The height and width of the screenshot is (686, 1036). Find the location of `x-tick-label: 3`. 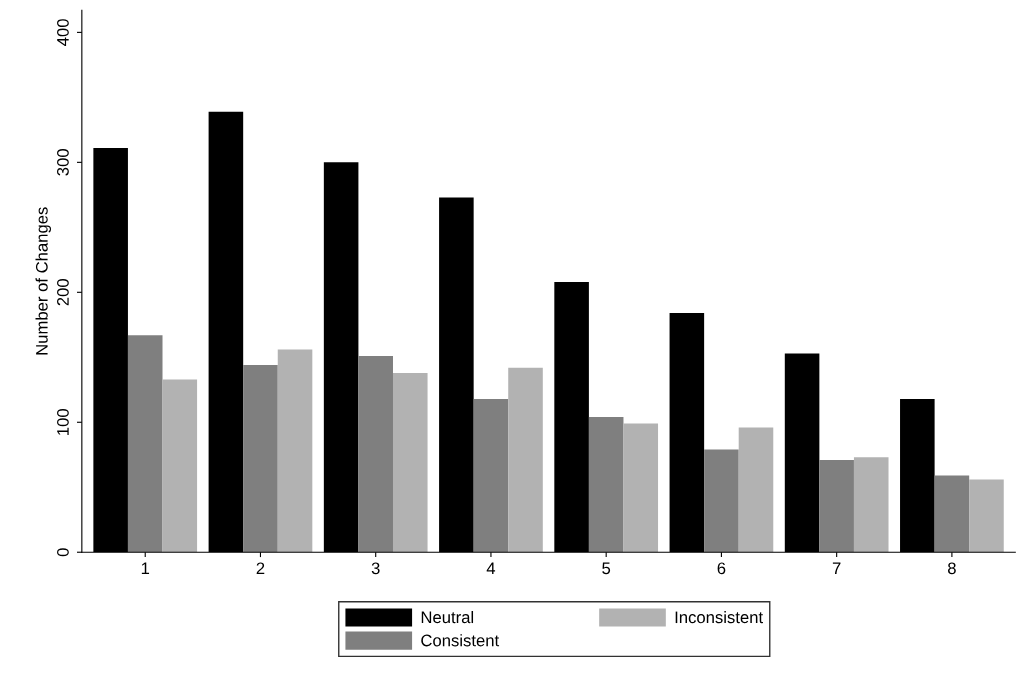

x-tick-label: 3 is located at coordinates (375, 568).